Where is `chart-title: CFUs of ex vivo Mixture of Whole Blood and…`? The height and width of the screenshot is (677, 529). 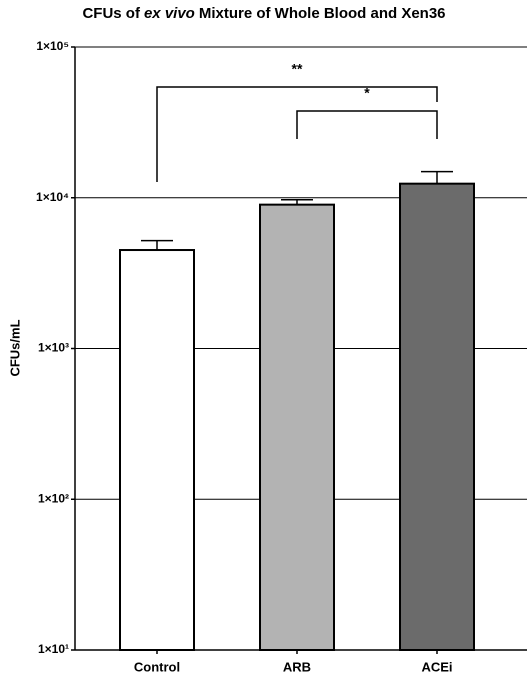 chart-title: CFUs of ex vivo Mixture of Whole Blood and… is located at coordinates (263, 13).